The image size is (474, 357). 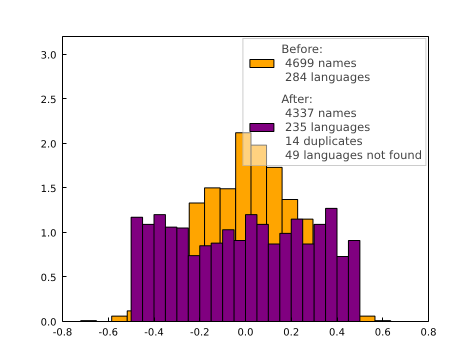 I want to click on x-tick-label: 0.4, so click(x=337, y=333).